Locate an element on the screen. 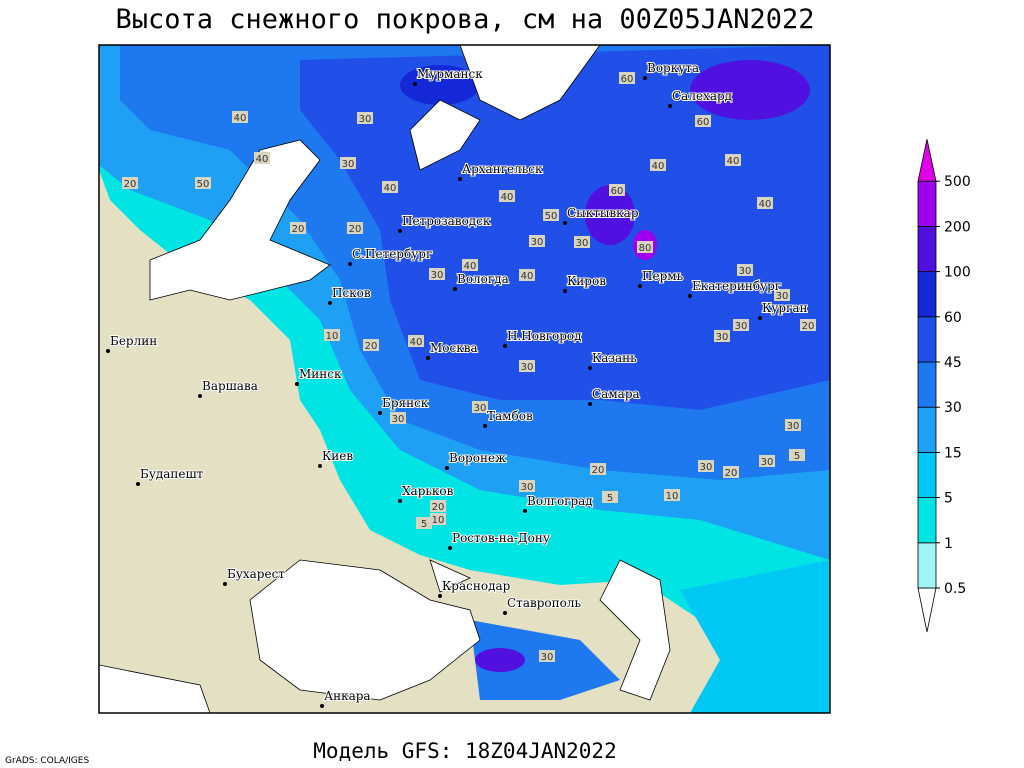 This screenshot has height=768, width=1024. colorbar-label: 100 is located at coordinates (957, 273).